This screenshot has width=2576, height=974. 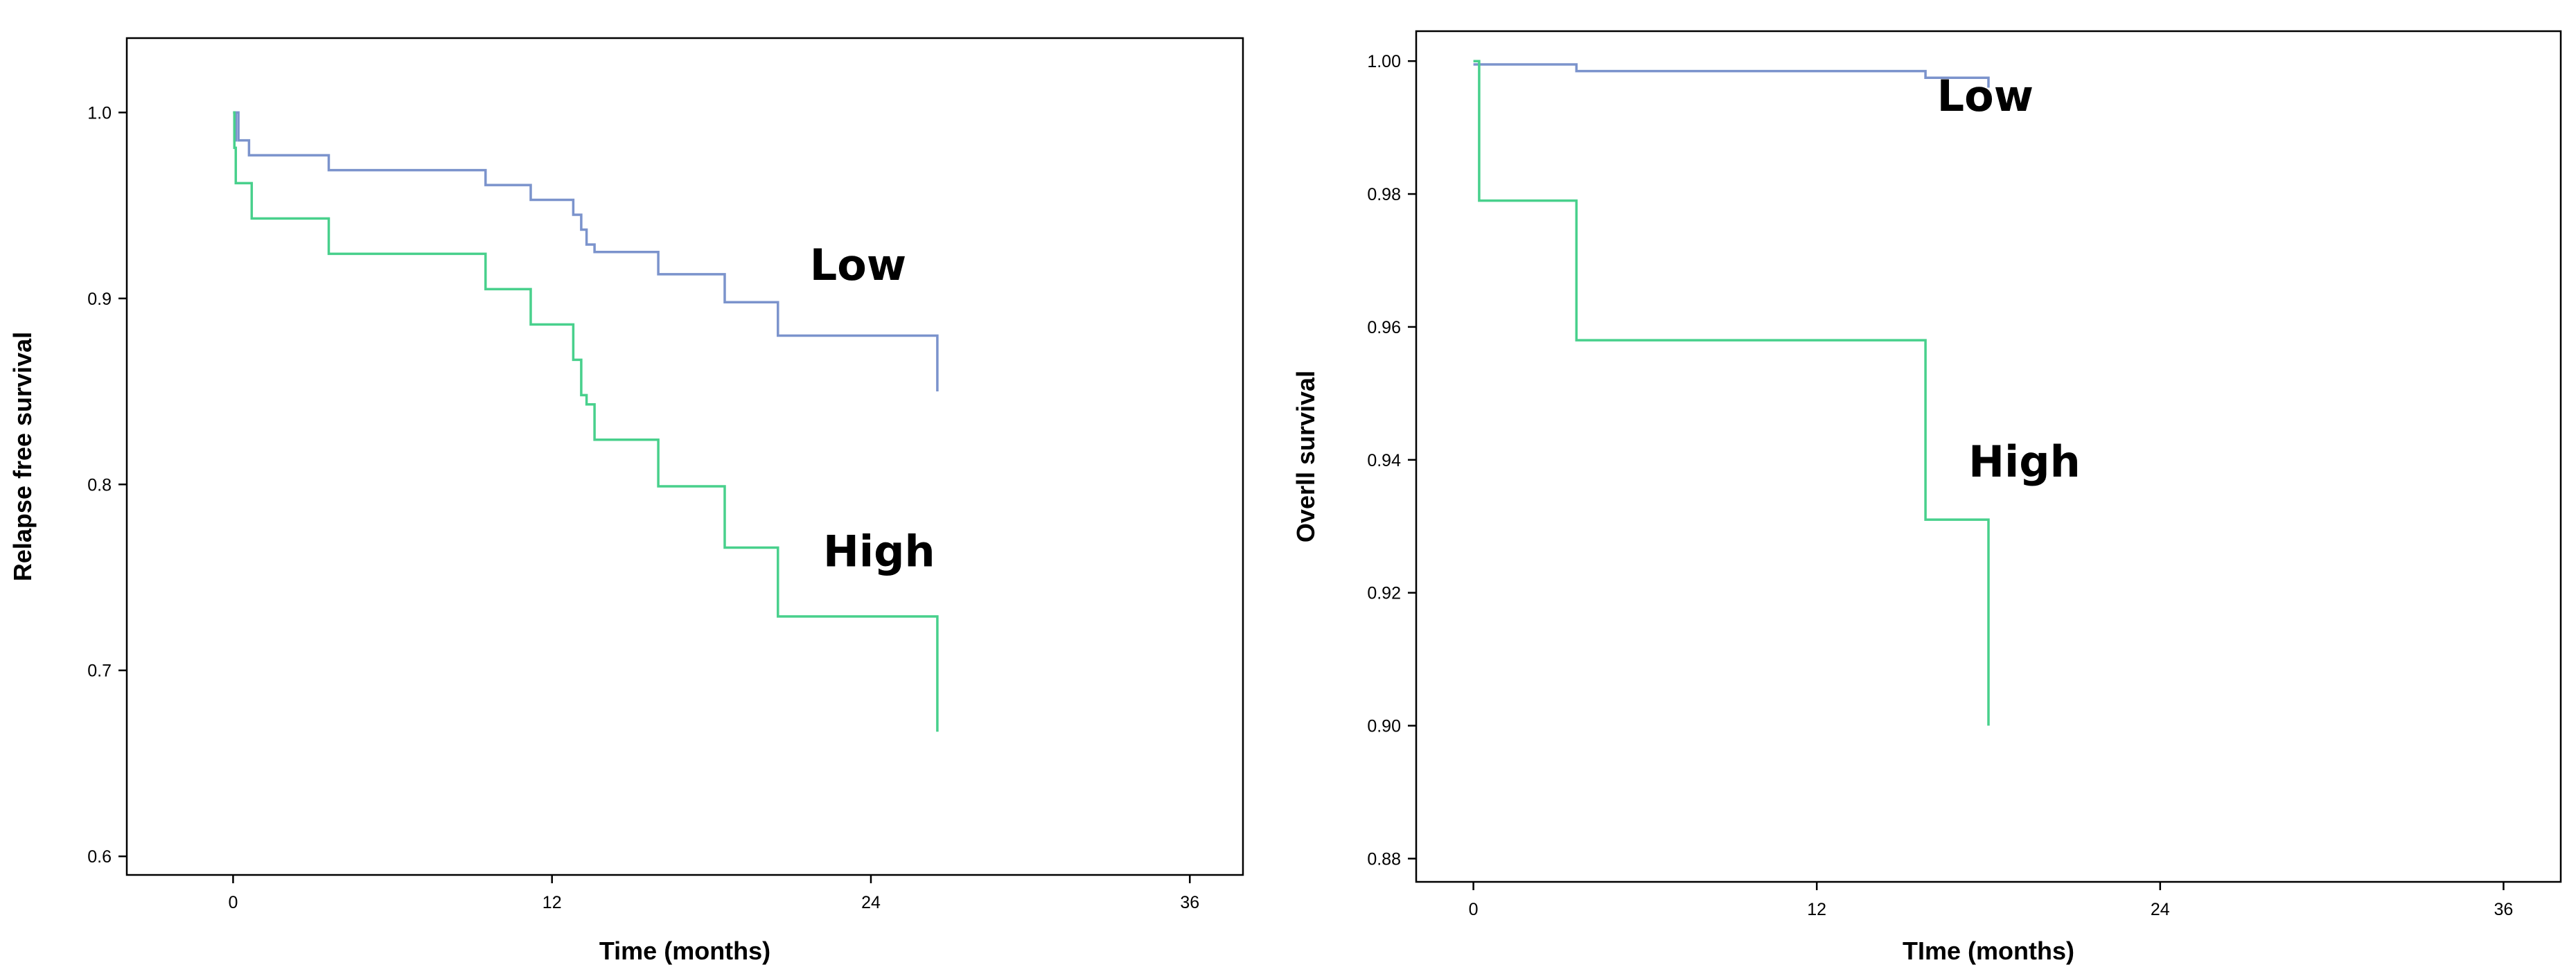 What do you see at coordinates (858, 265) in the screenshot?
I see `chart-1-annotation-low: Low` at bounding box center [858, 265].